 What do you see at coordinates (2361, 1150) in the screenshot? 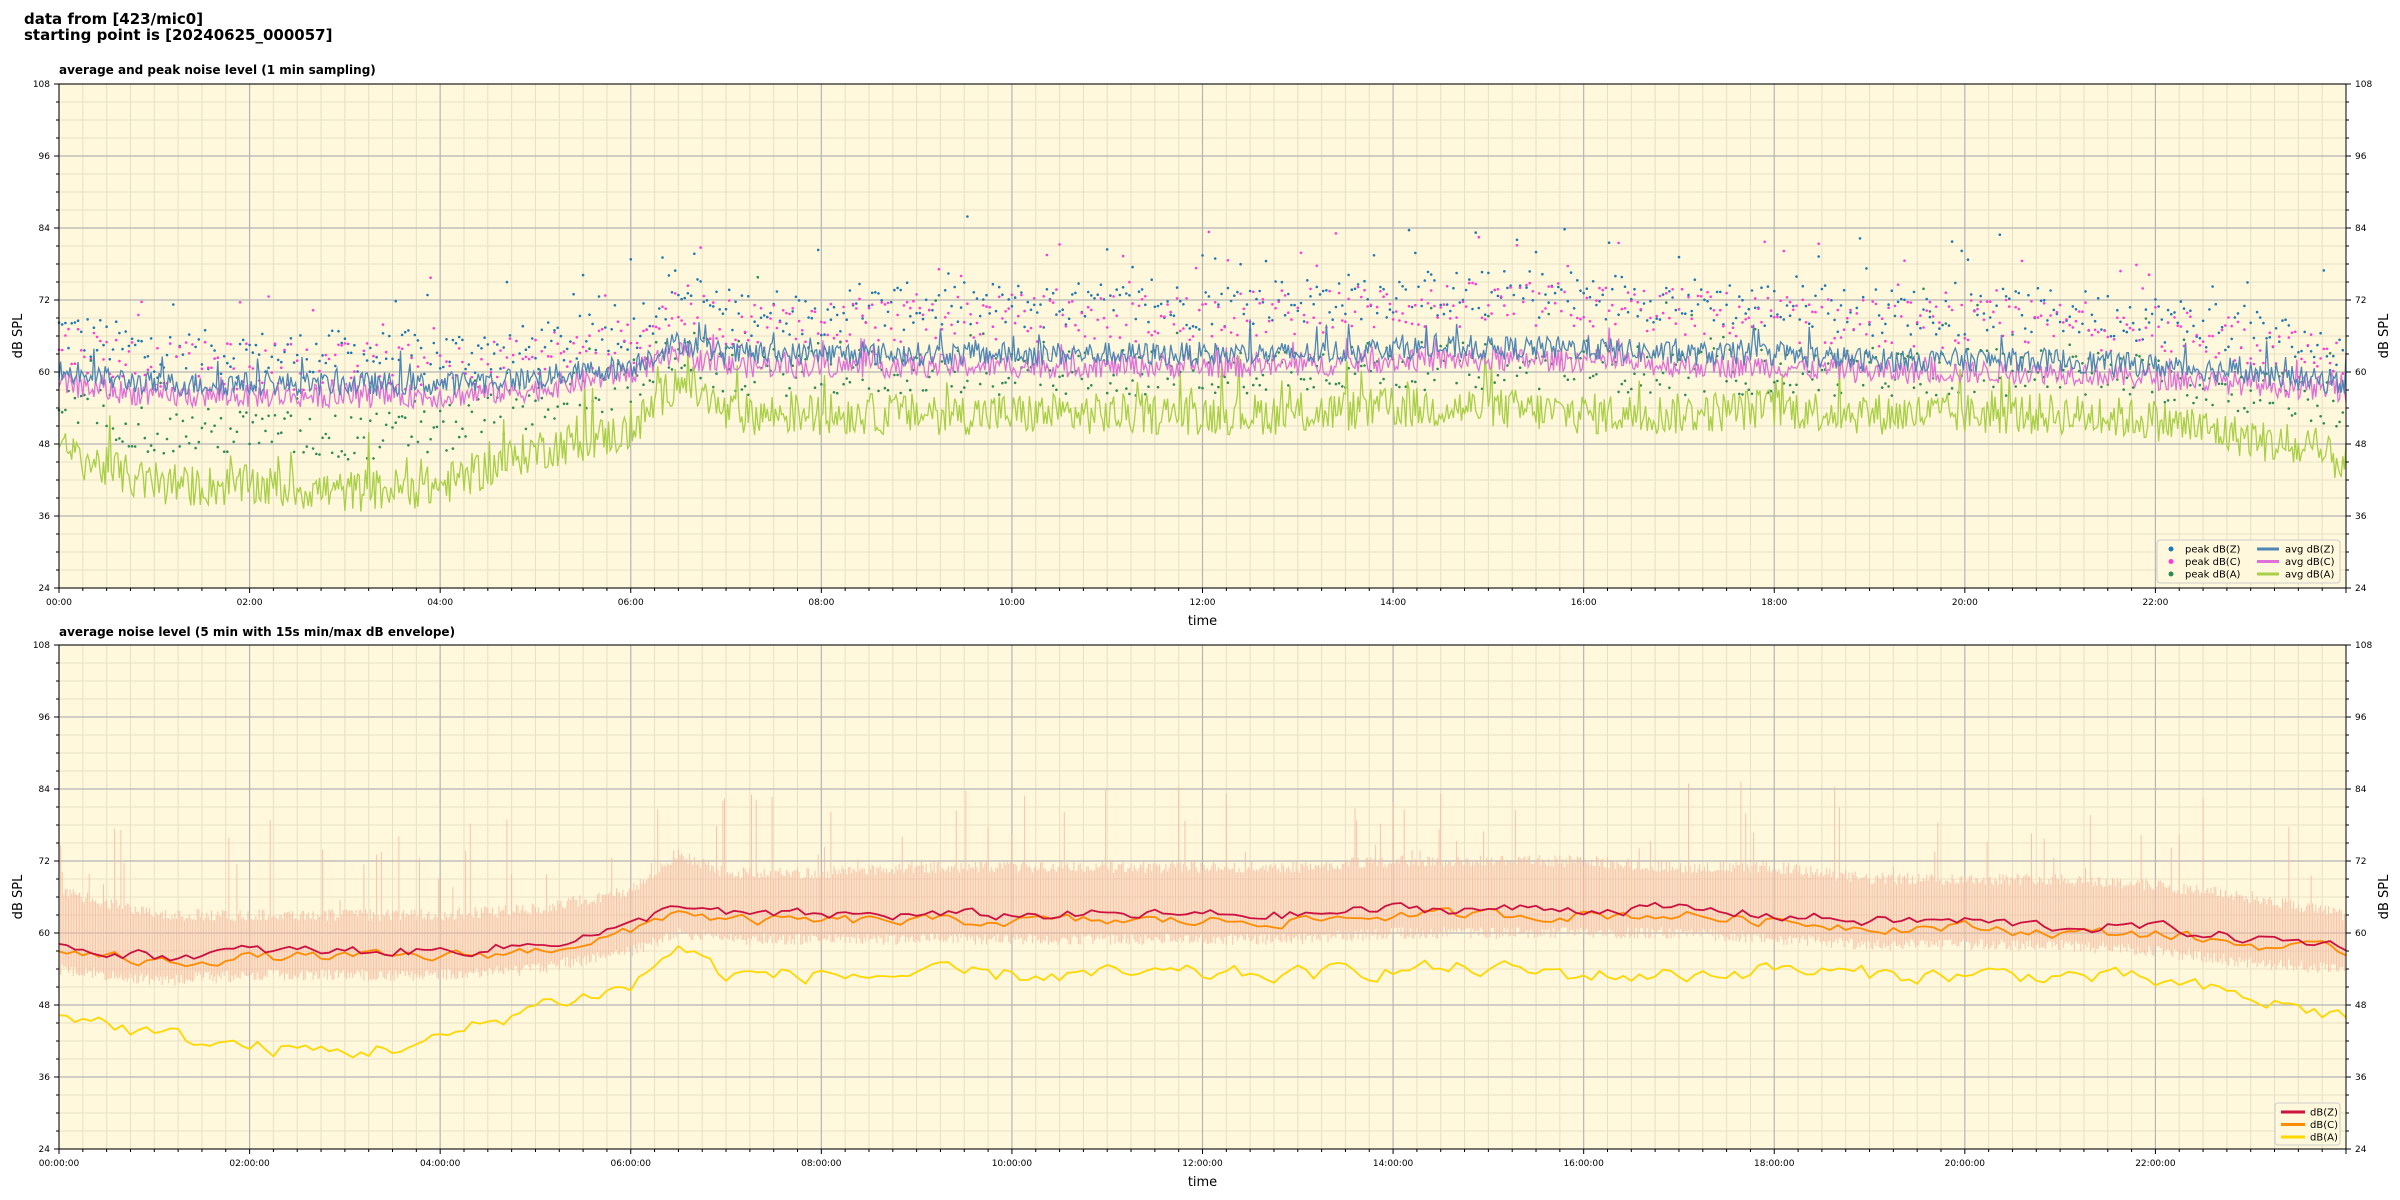
I see `y-tick-label-right: 24` at bounding box center [2361, 1150].